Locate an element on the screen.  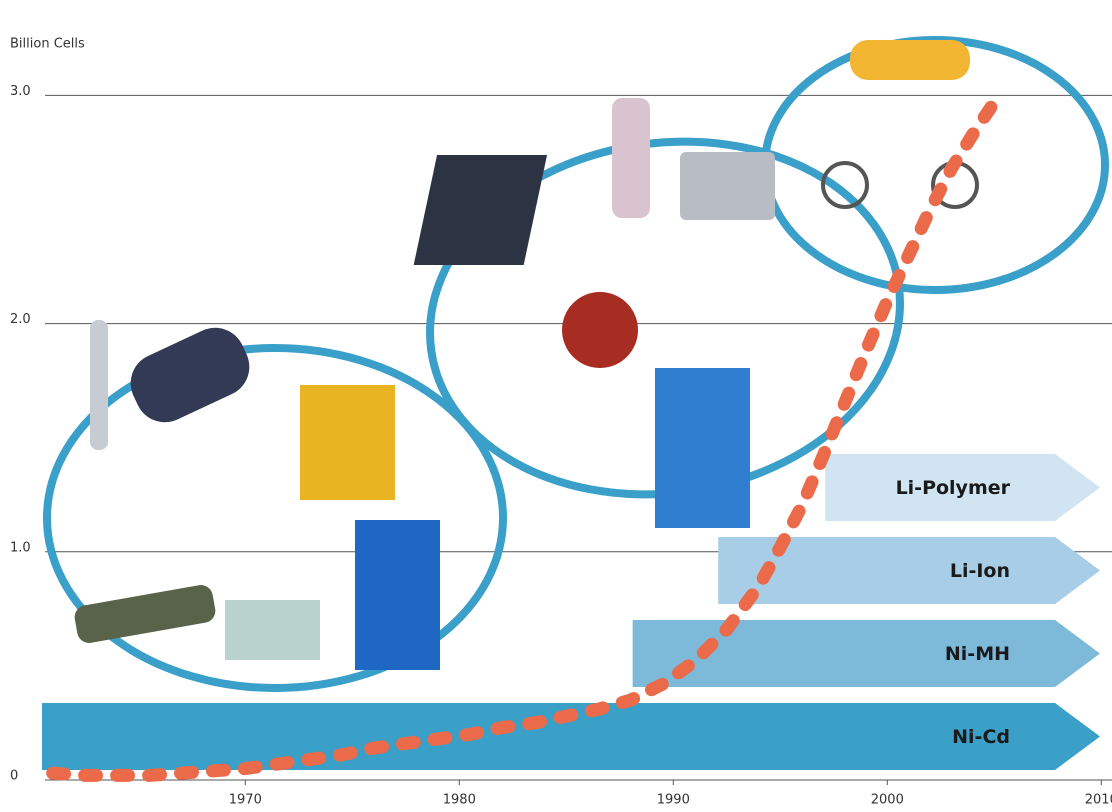
band-label: Li-Polymer is located at coordinates (953, 488).